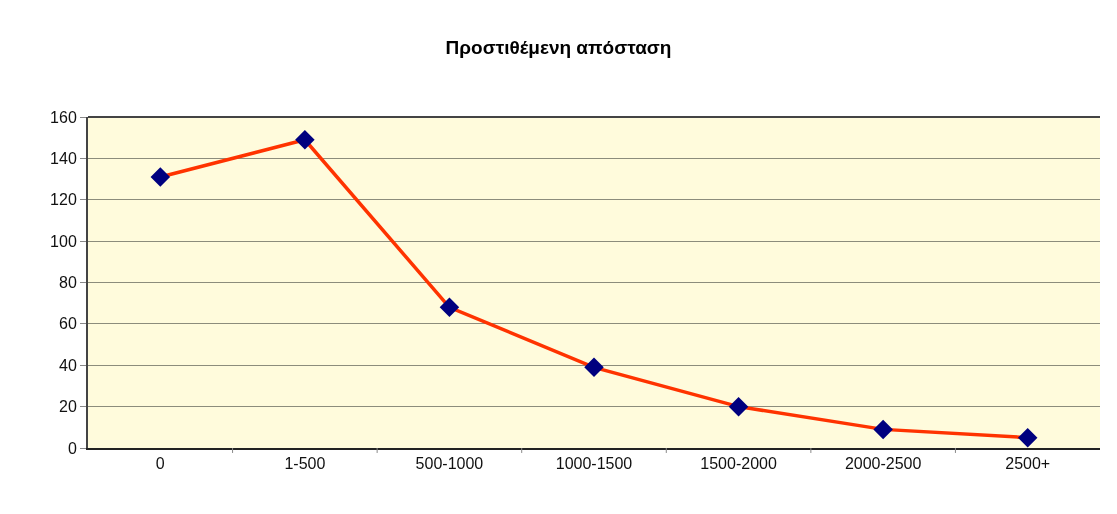 The width and height of the screenshot is (1117, 514). I want to click on x-tick-label: 2500+, so click(1028, 464).